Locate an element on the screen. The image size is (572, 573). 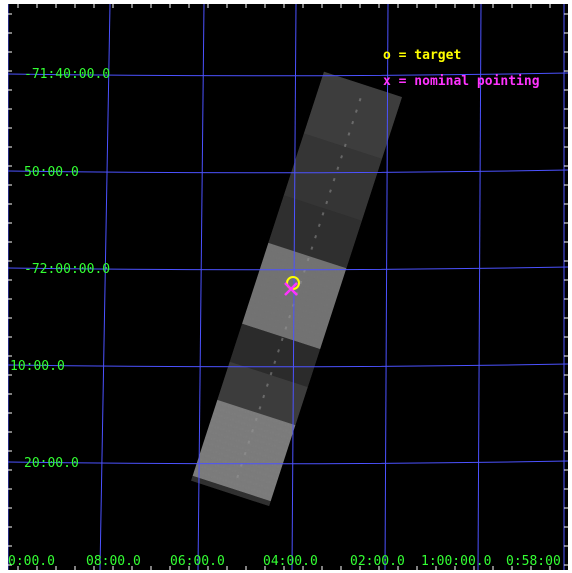
ra-label: 02:00.0 is located at coordinates (377, 561).